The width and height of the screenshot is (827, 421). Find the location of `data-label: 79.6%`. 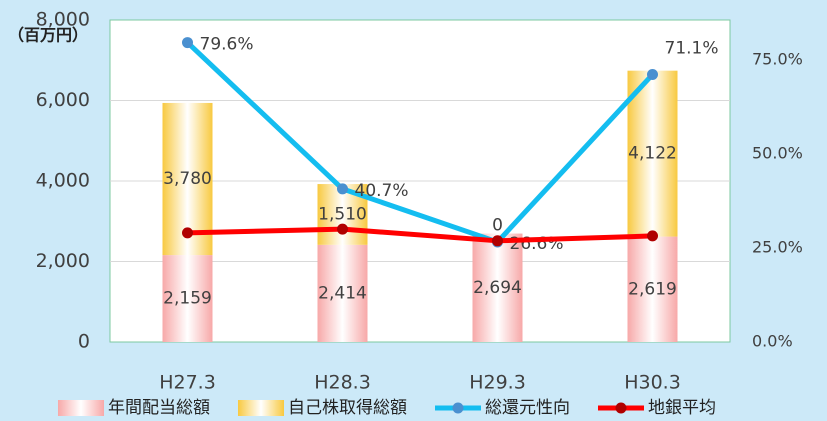

data-label: 79.6% is located at coordinates (227, 45).